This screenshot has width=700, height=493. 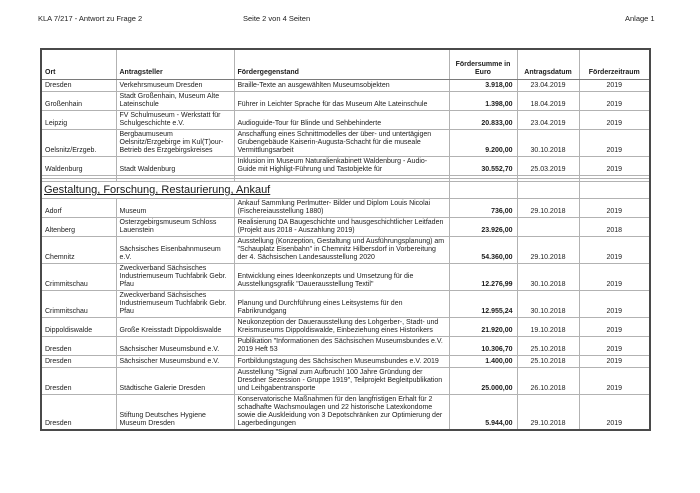 I want to click on annex-label: Anlage 1, so click(x=640, y=18).